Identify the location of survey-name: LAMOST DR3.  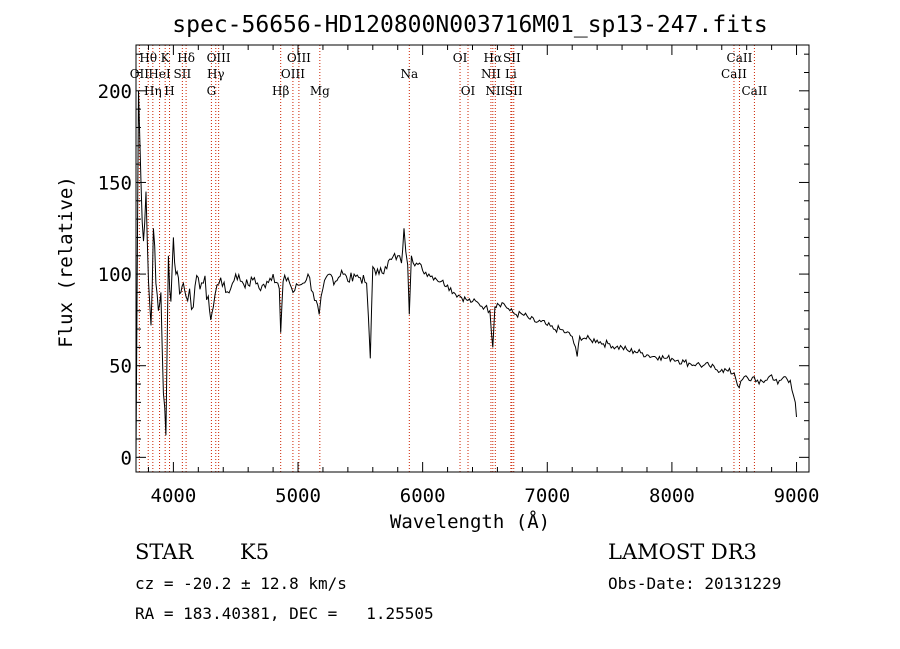
(682, 552).